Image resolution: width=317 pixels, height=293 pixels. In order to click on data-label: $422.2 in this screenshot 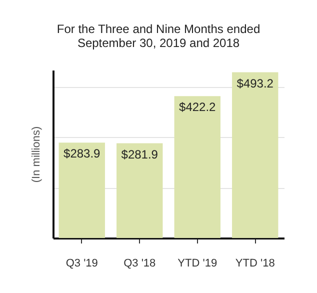, I will do `click(197, 107)`.